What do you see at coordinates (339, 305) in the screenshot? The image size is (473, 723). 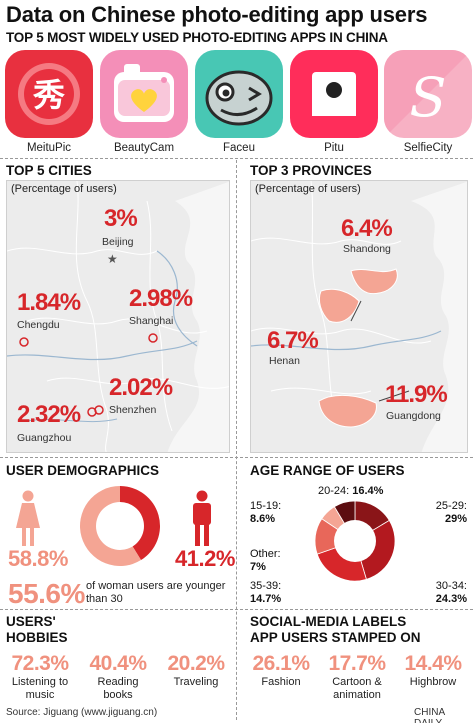 I see `henan-region` at bounding box center [339, 305].